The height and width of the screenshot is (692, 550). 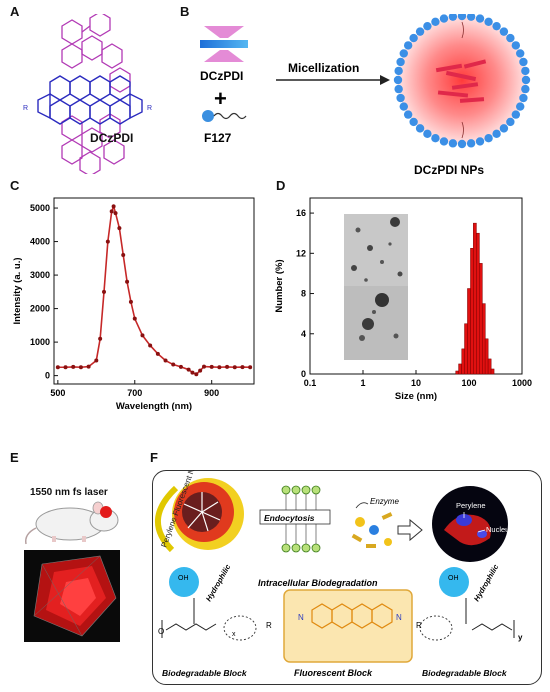 I want to click on n-atom-left: N, so click(x=301, y=617).